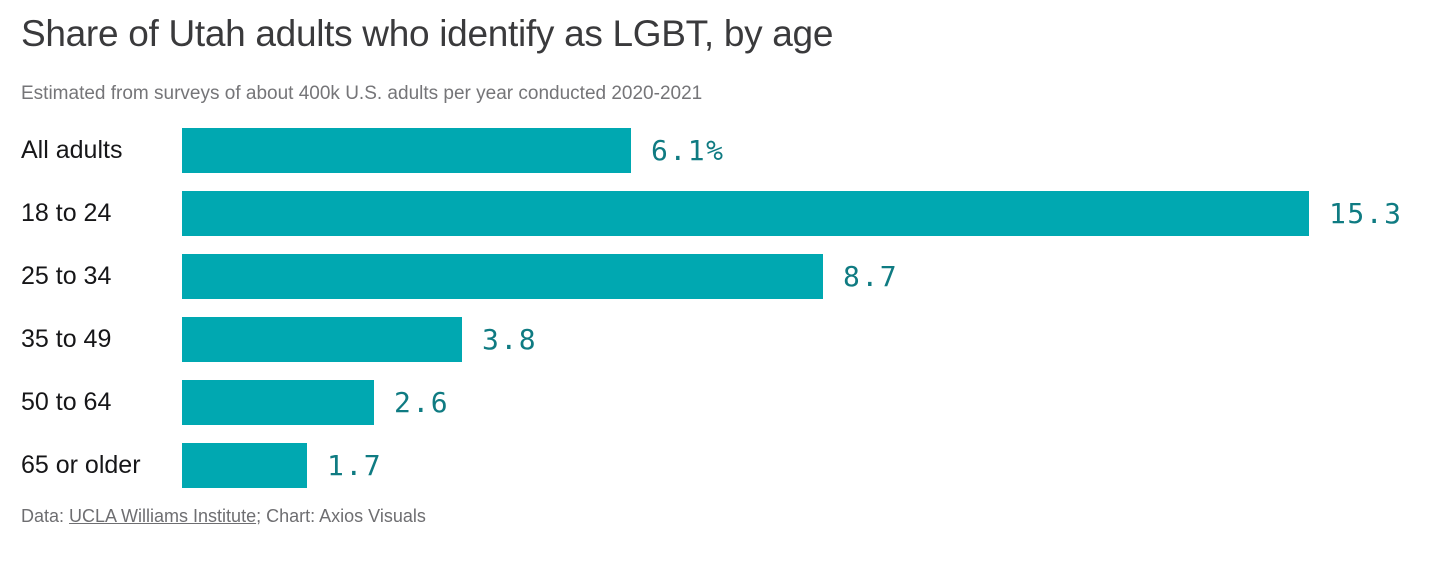  What do you see at coordinates (688, 150) in the screenshot?
I see `value-label: 6.1%` at bounding box center [688, 150].